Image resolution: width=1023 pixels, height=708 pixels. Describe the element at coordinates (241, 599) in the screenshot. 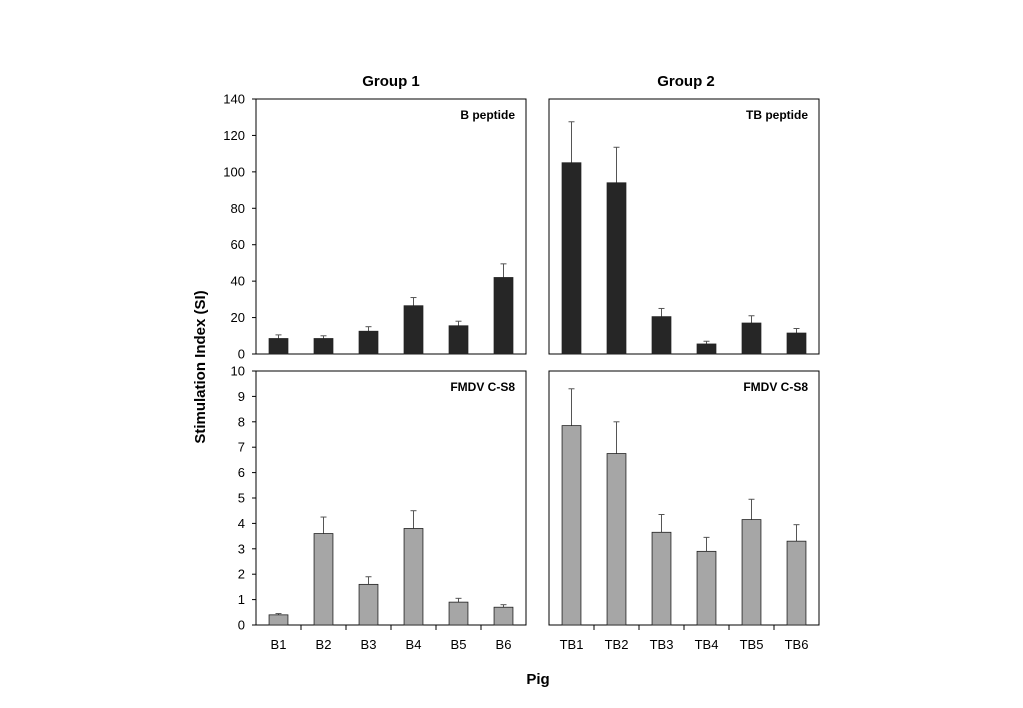

I see `y-tick-label: 1` at that location.